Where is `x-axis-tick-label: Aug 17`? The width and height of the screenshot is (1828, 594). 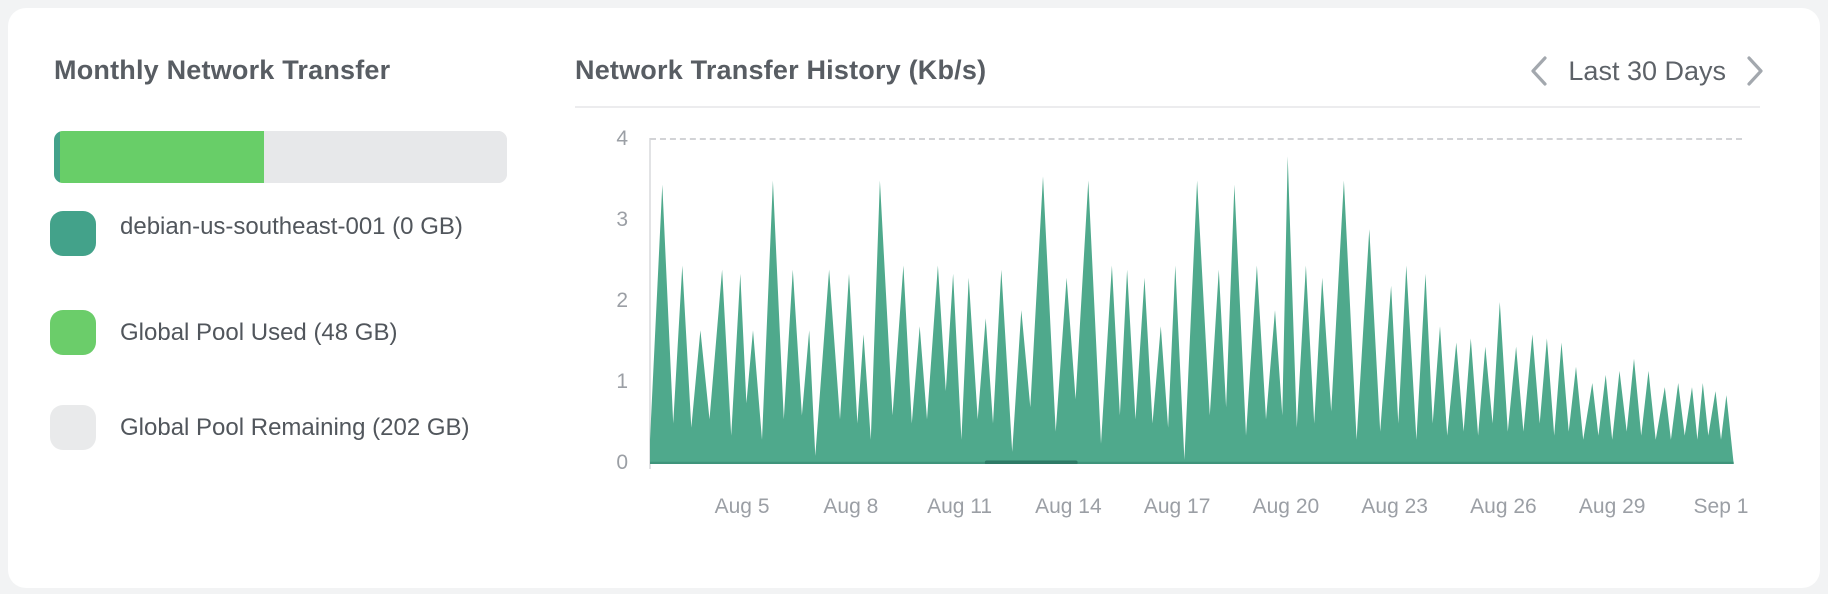
x-axis-tick-label: Aug 17 is located at coordinates (1177, 506).